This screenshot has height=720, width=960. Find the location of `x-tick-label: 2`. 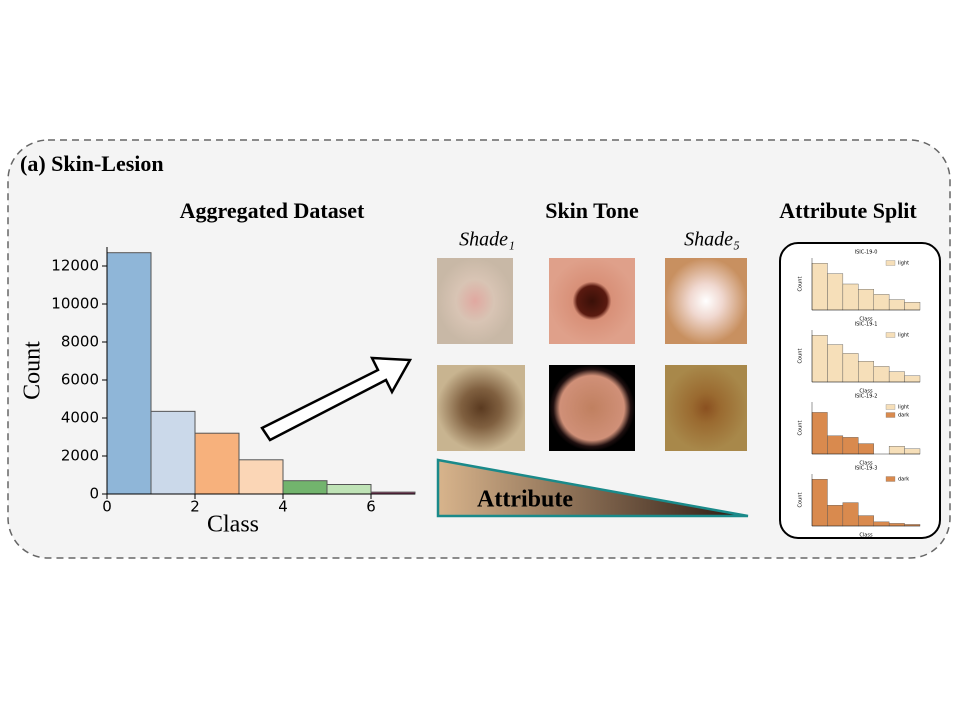

x-tick-label: 2 is located at coordinates (195, 507).